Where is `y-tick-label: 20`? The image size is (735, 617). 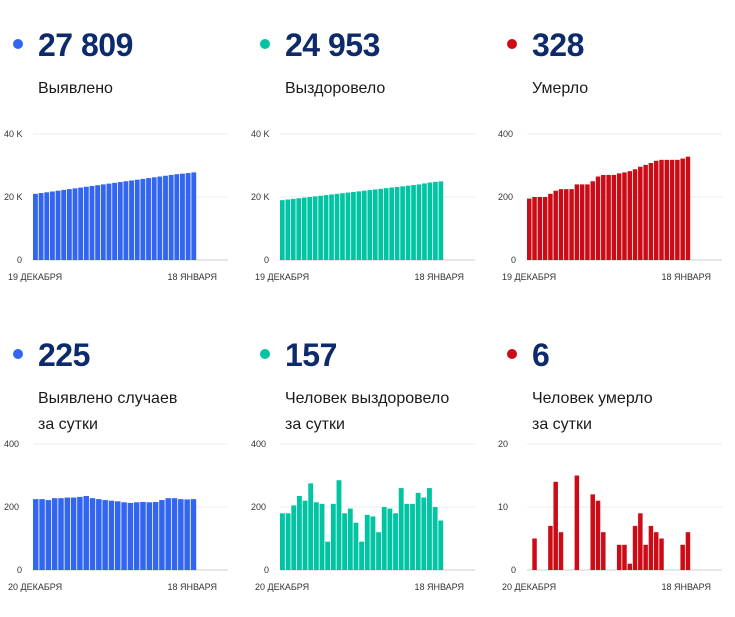 y-tick-label: 20 is located at coordinates (503, 444).